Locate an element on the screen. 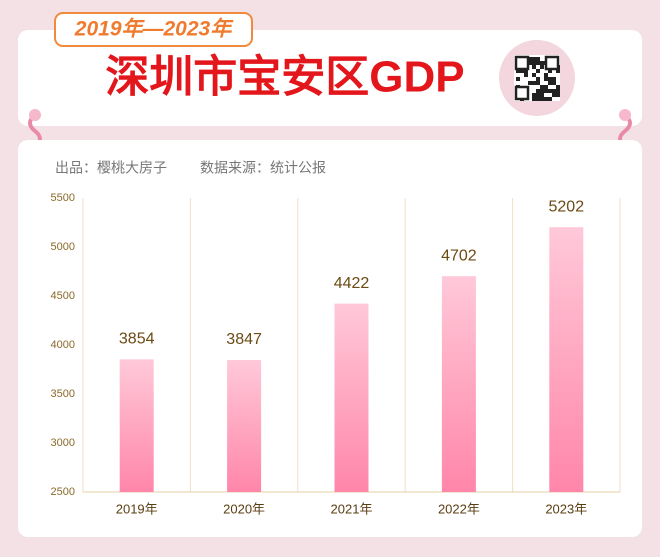  period: 2019年—2023年 is located at coordinates (154, 29).